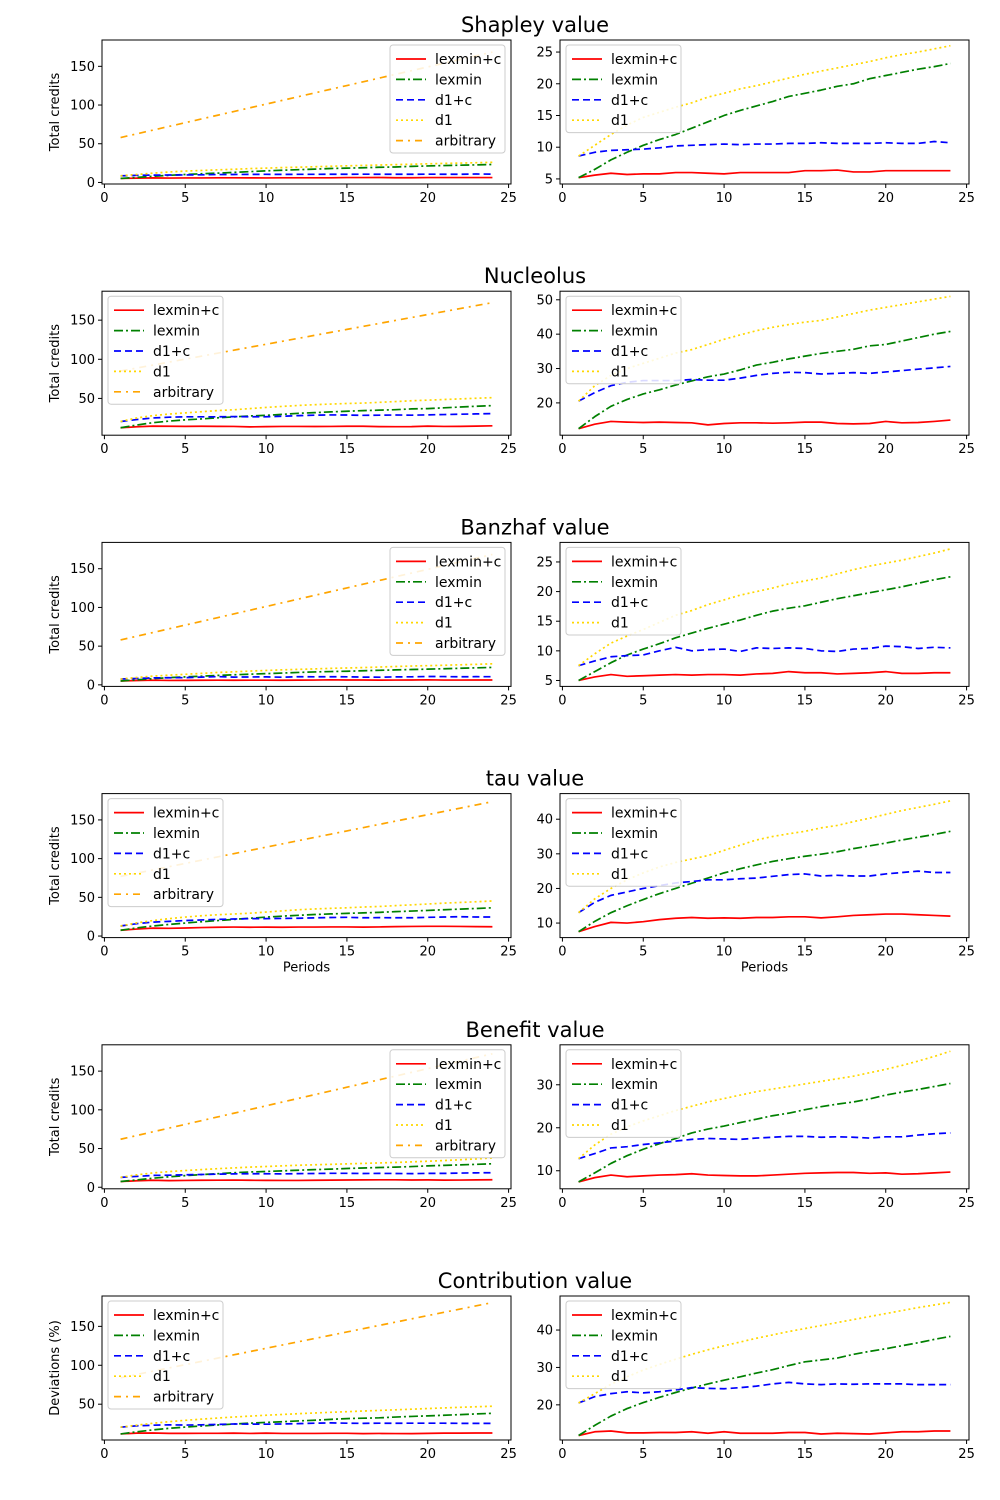 The width and height of the screenshot is (1000, 1500). I want to click on row-title: Contribution value, so click(535, 1281).